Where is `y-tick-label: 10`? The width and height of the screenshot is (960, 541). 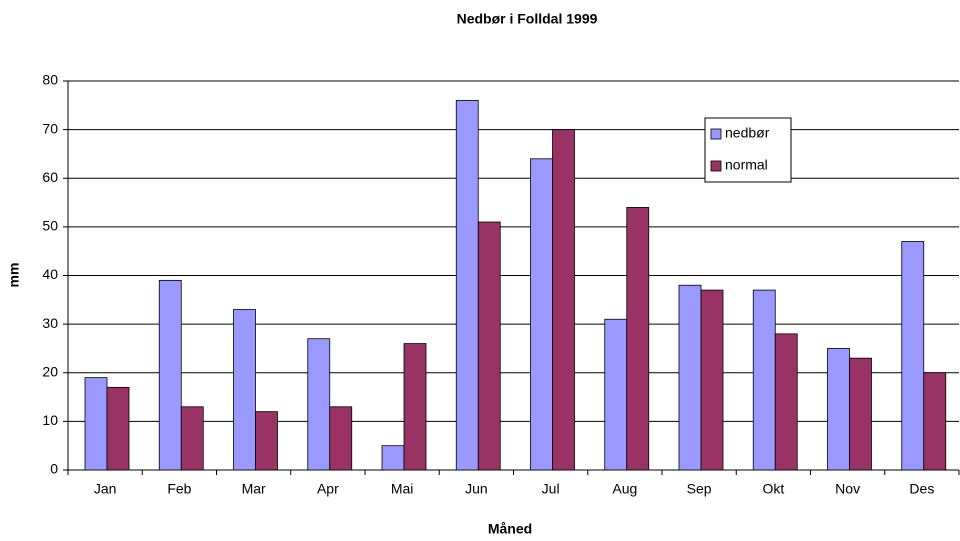 y-tick-label: 10 is located at coordinates (50, 420).